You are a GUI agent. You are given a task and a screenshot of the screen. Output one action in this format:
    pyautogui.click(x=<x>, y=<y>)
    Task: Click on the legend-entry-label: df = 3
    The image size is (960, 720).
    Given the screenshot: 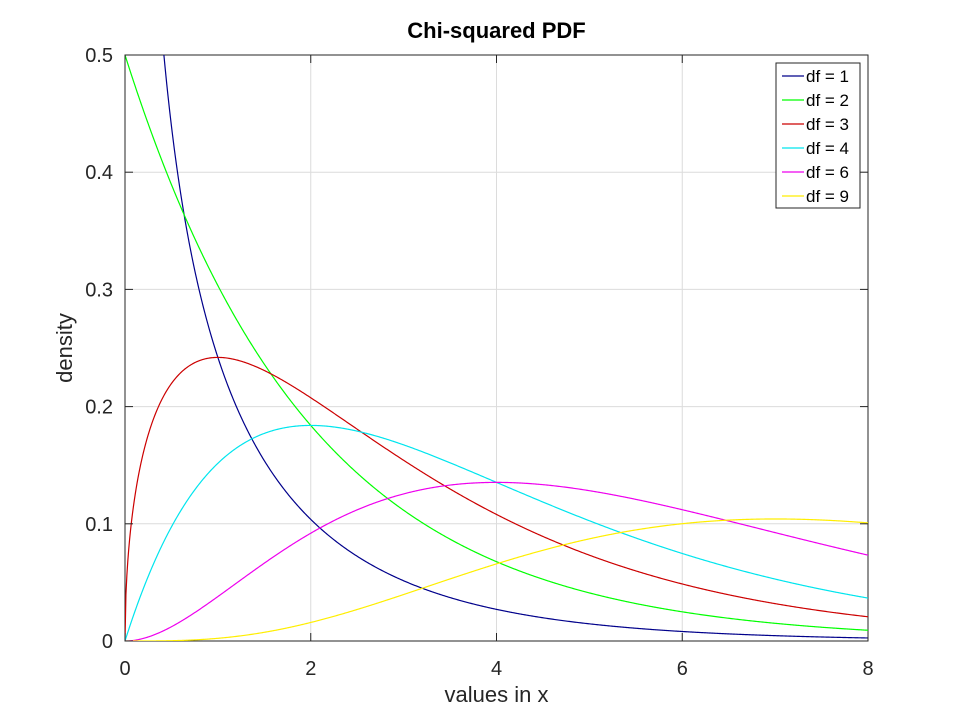 What is the action you would take?
    pyautogui.click(x=827, y=124)
    